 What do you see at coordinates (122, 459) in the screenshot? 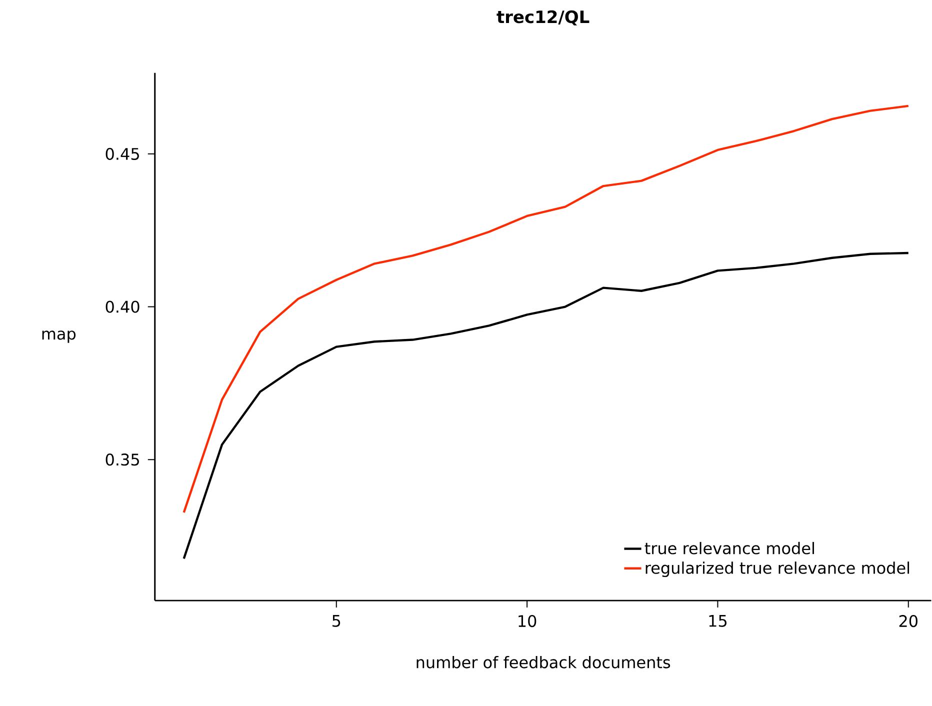
I see `y-tick-label: 0.35` at bounding box center [122, 459].